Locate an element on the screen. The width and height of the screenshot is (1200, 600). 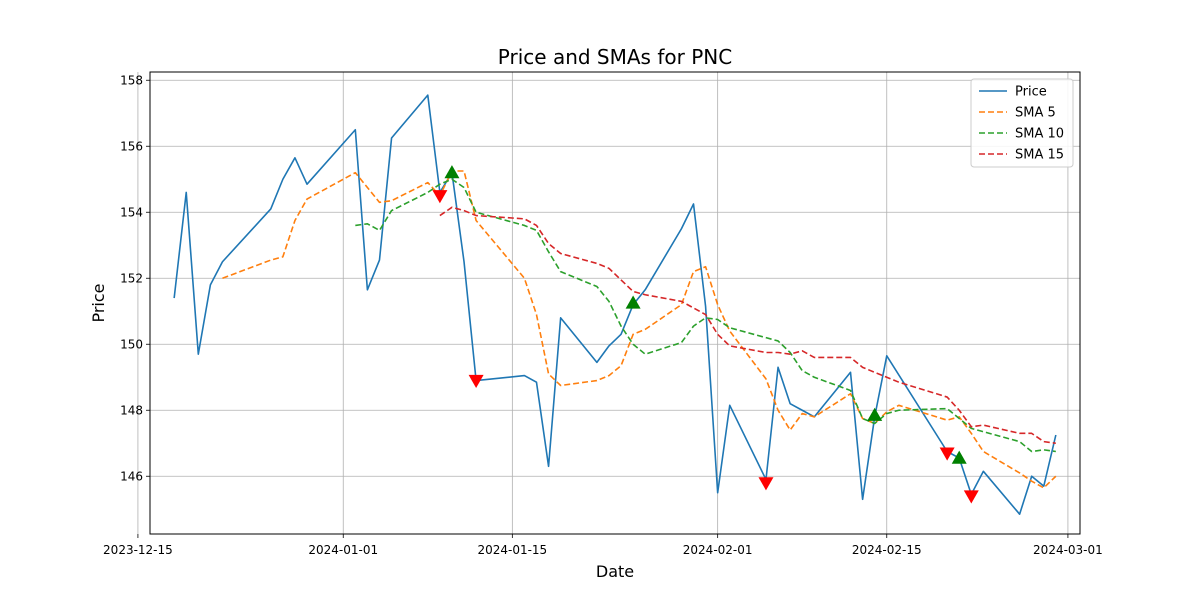
x-tick-label: 2024-01-01 is located at coordinates (343, 550).